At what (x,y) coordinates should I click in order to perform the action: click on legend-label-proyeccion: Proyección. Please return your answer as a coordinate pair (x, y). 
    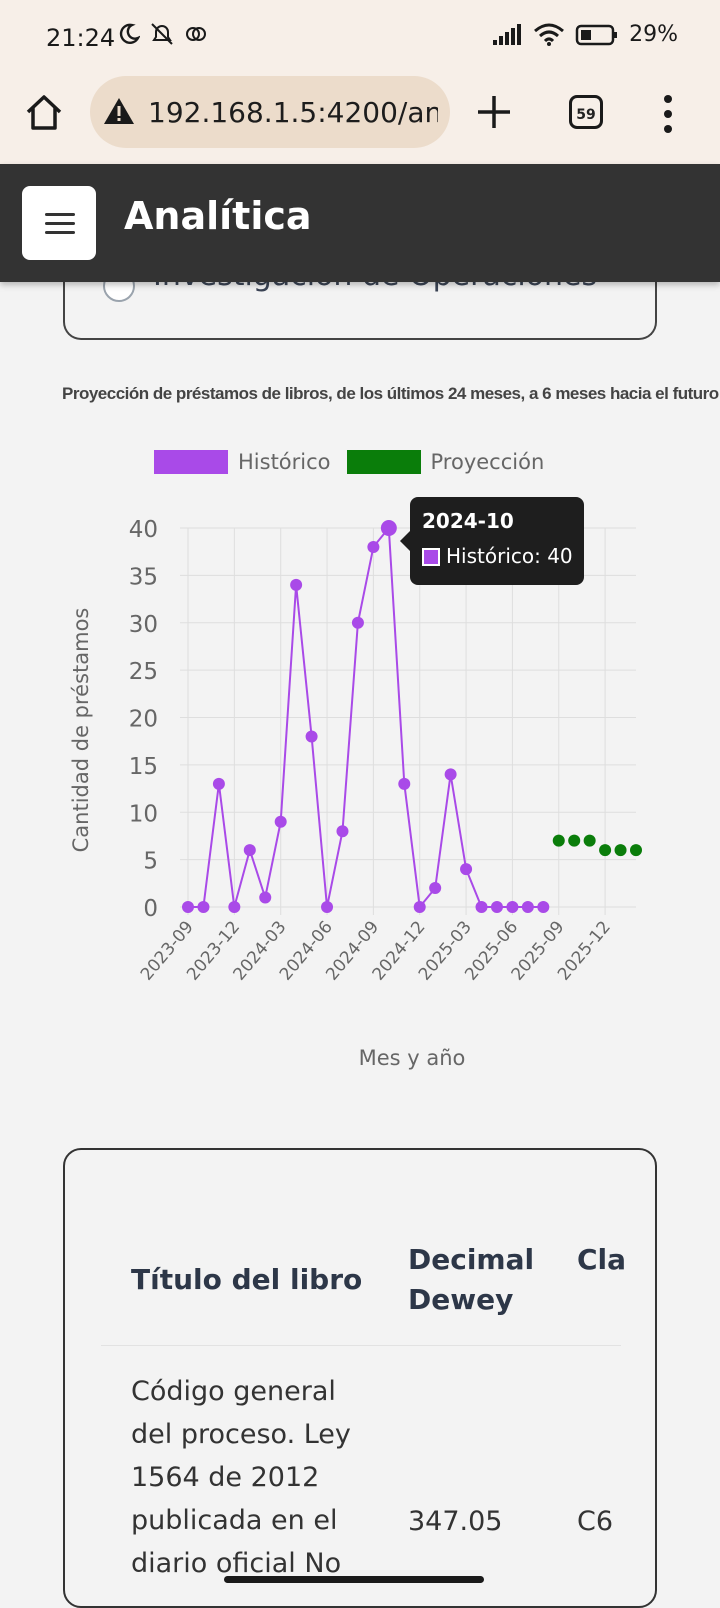
    Looking at the image, I should click on (487, 462).